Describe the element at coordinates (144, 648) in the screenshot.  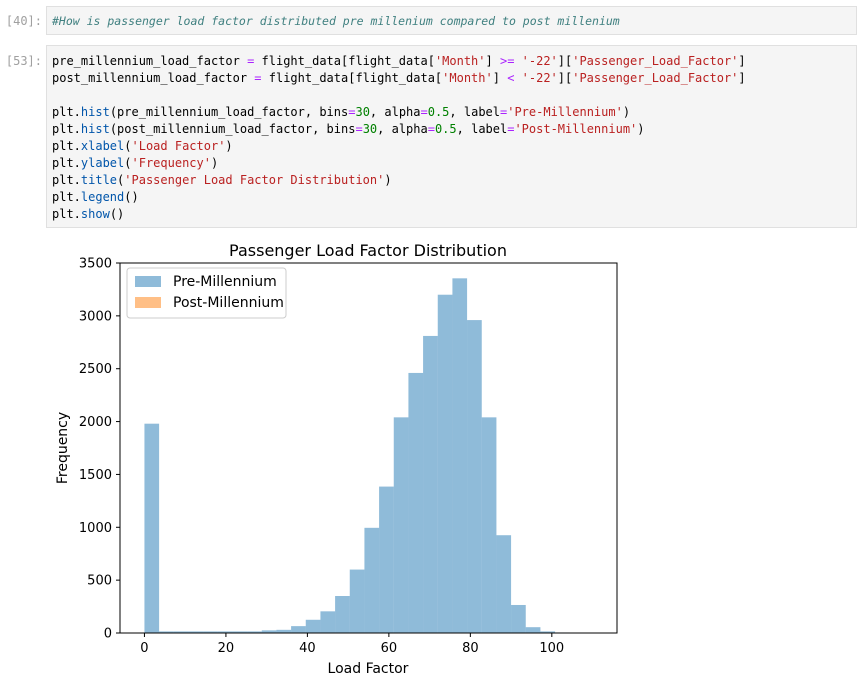
I see `x-tick-label: 0` at that location.